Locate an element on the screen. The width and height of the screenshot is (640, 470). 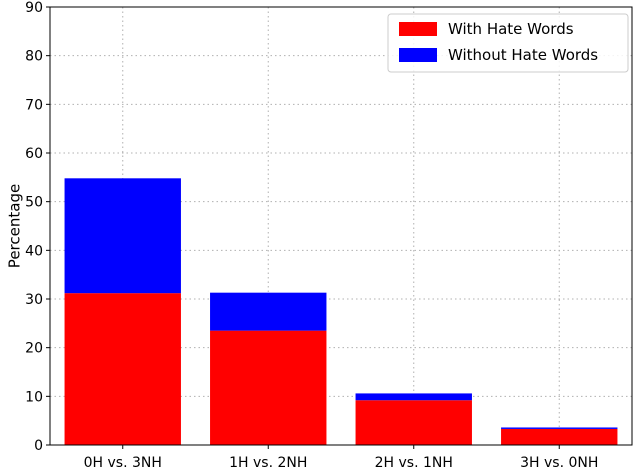
x-tick-label: 1H vs. 2NH is located at coordinates (268, 462).